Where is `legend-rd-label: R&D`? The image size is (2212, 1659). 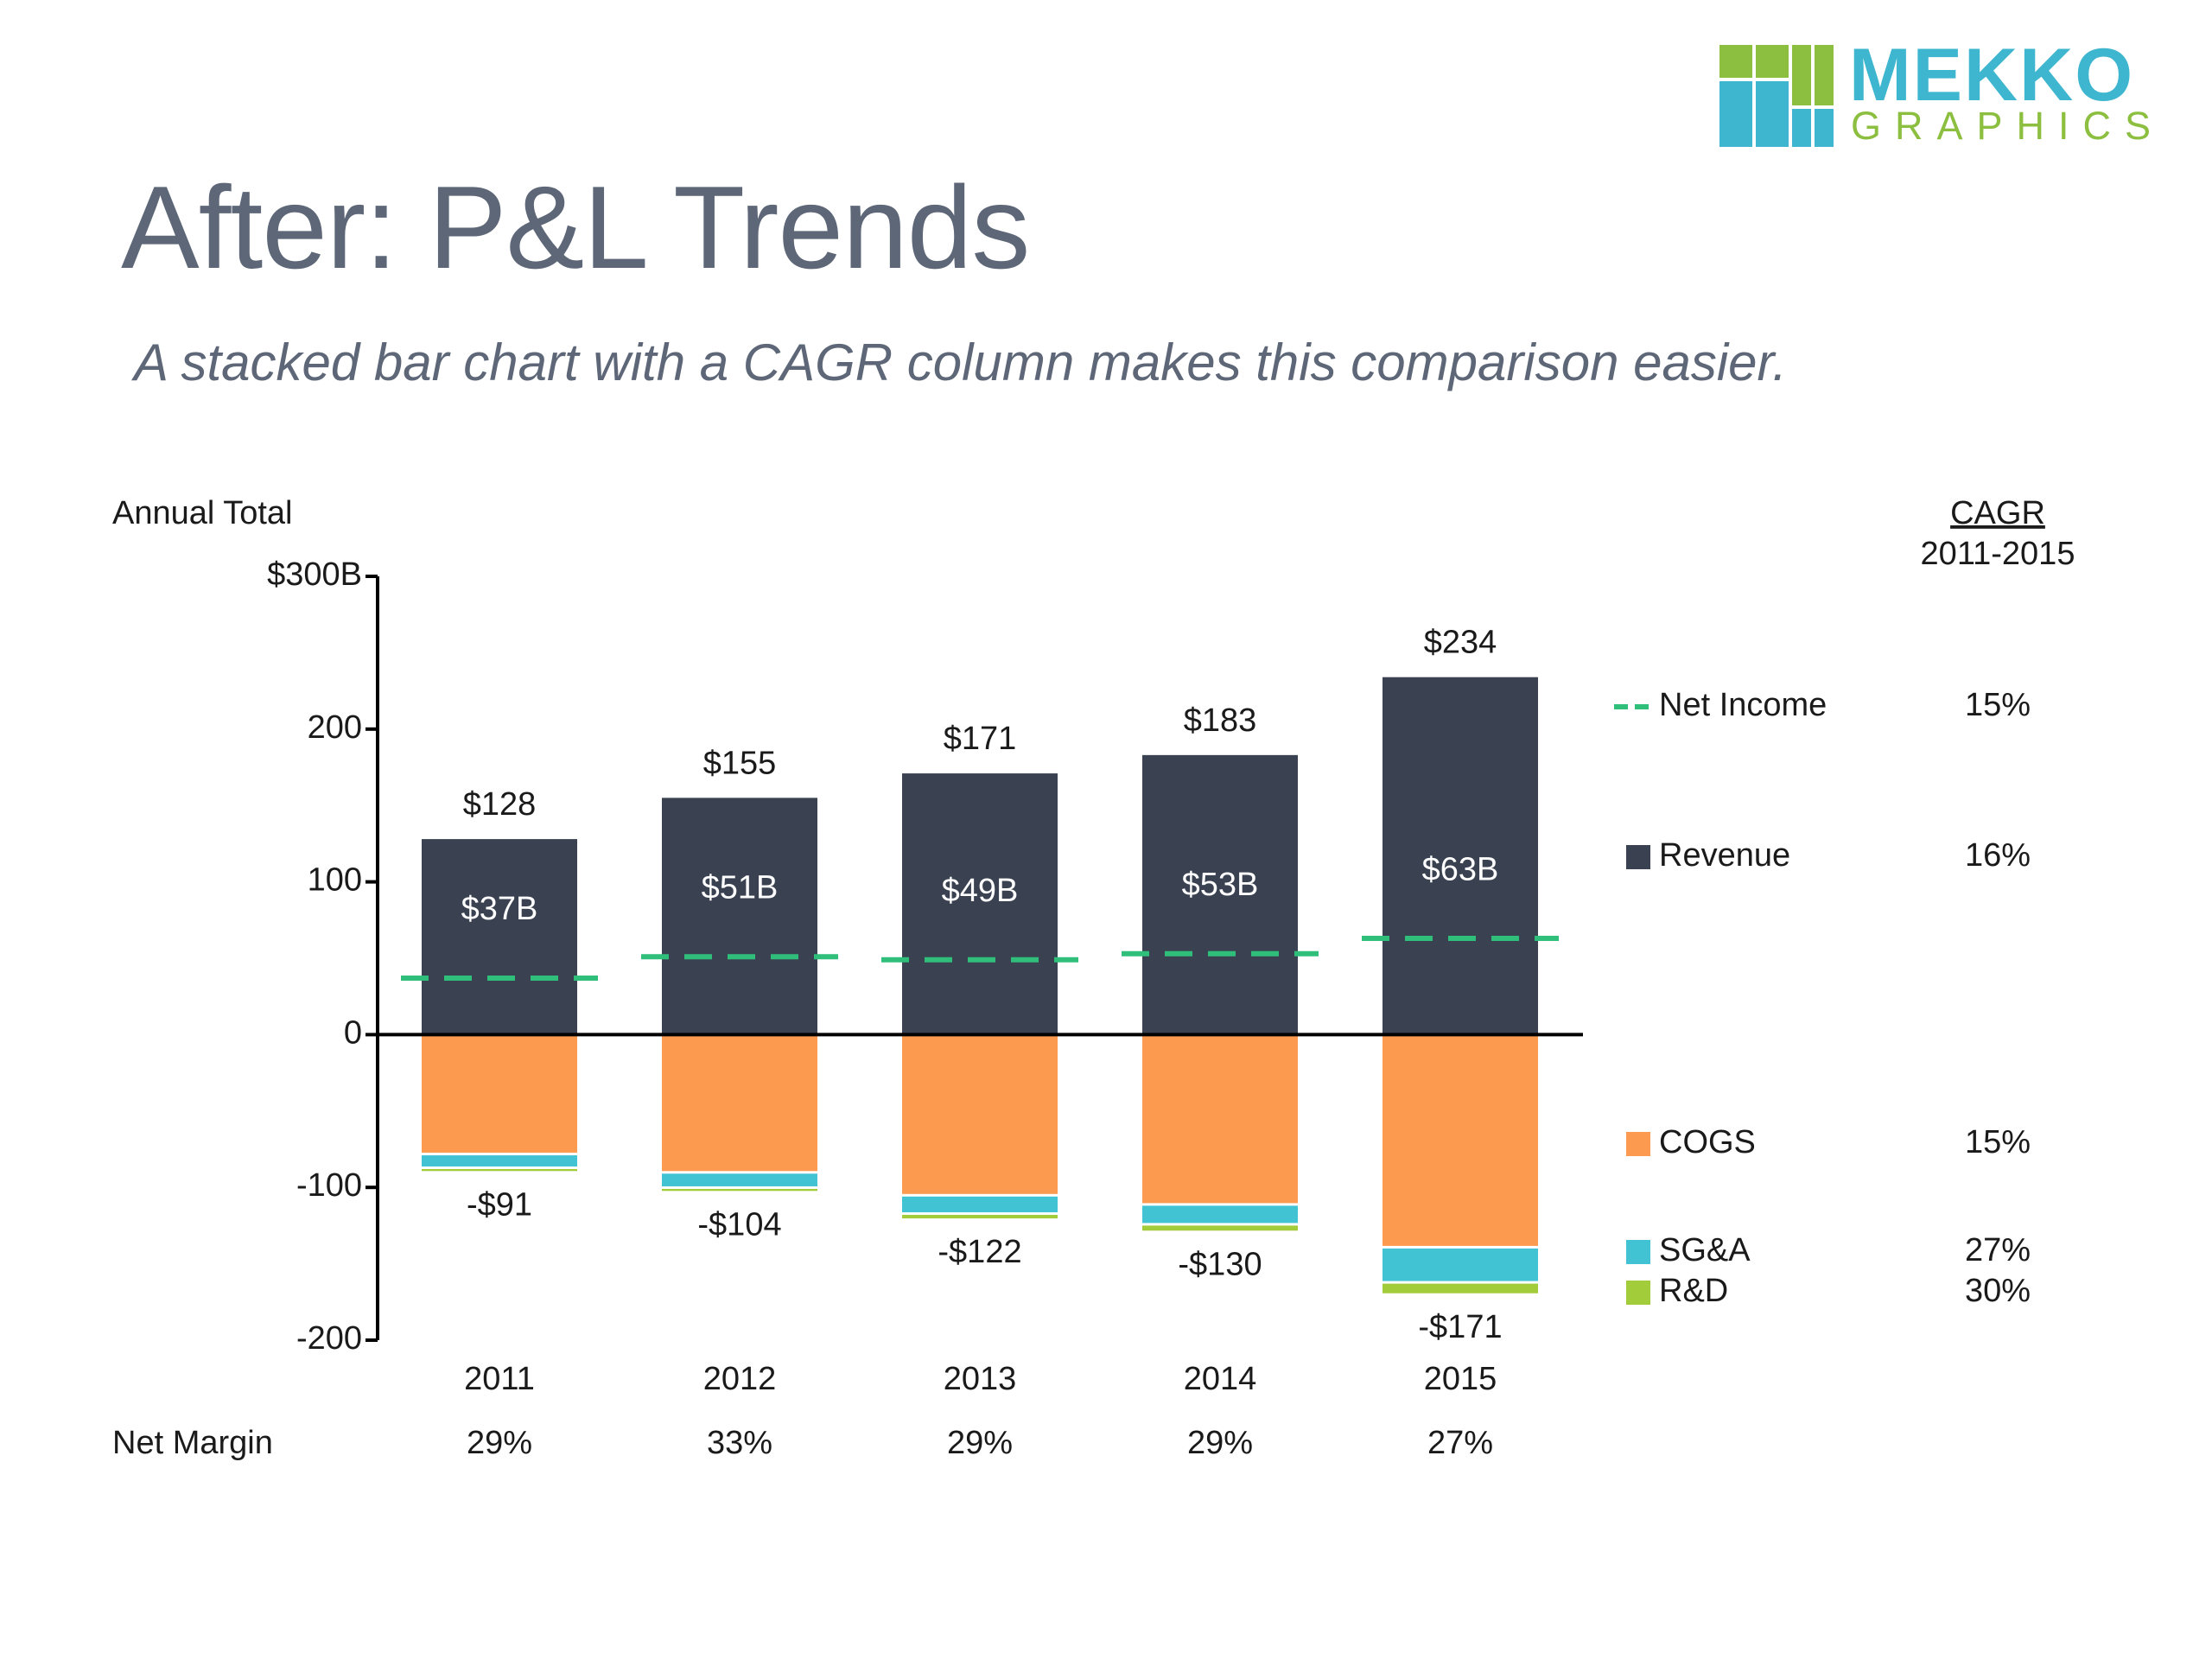
legend-rd-label: R&D is located at coordinates (1693, 1291).